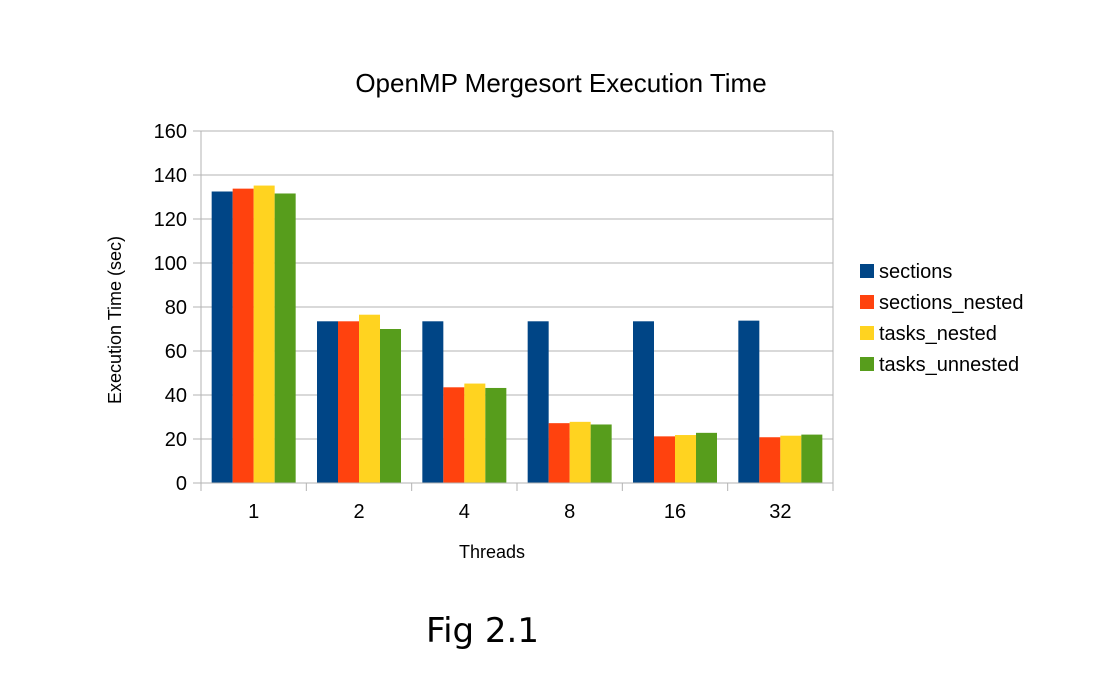  What do you see at coordinates (181, 484) in the screenshot?
I see `y-tick-label: 0` at bounding box center [181, 484].